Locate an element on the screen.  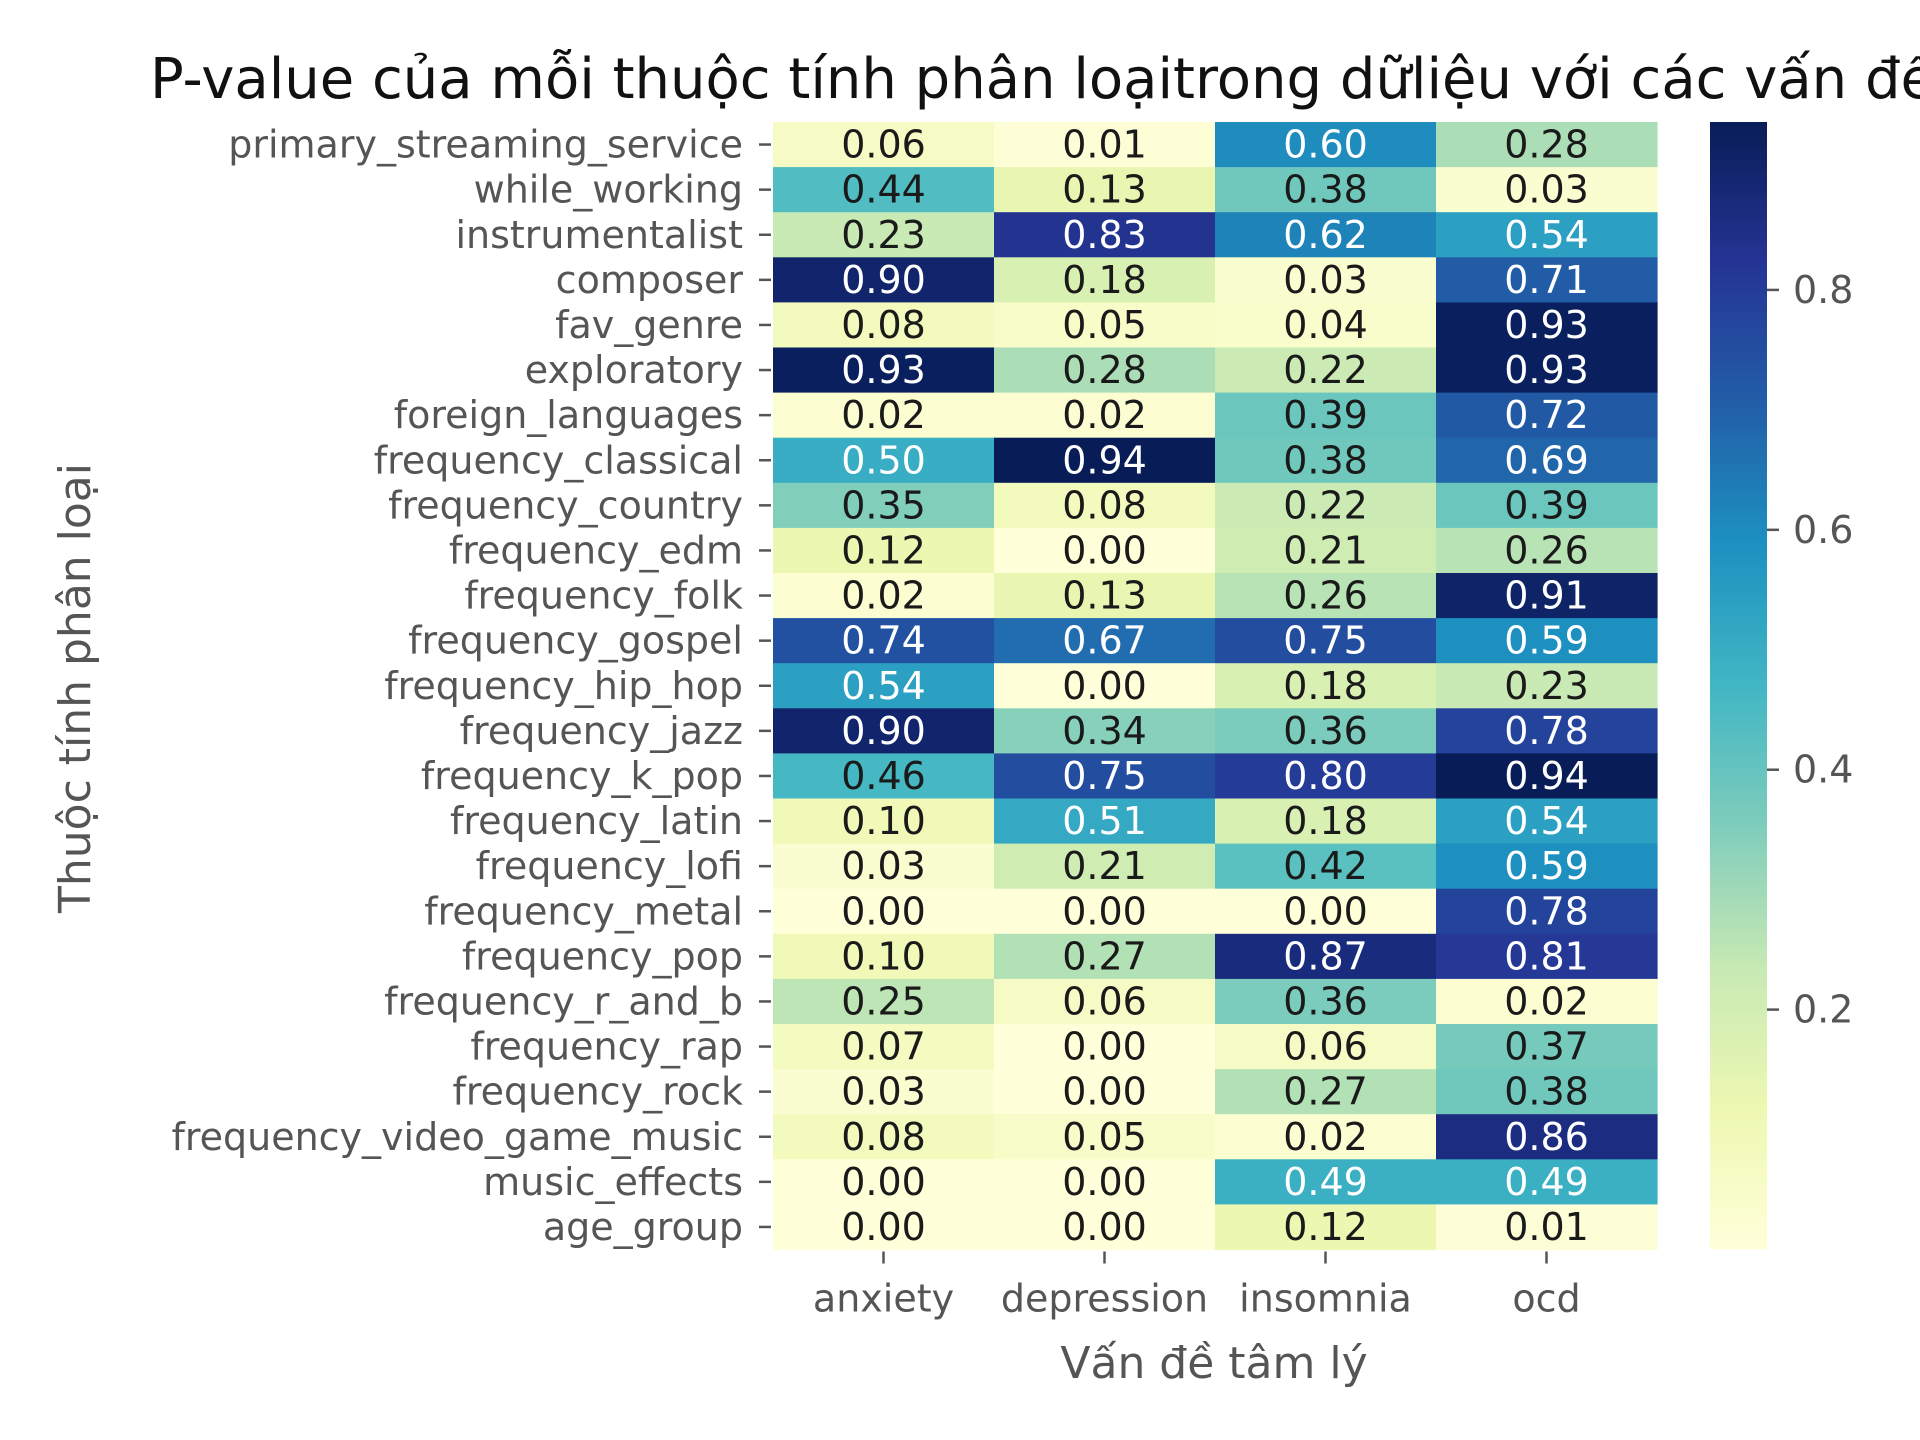
cell-value-label: 0.87 is located at coordinates (1325, 956).